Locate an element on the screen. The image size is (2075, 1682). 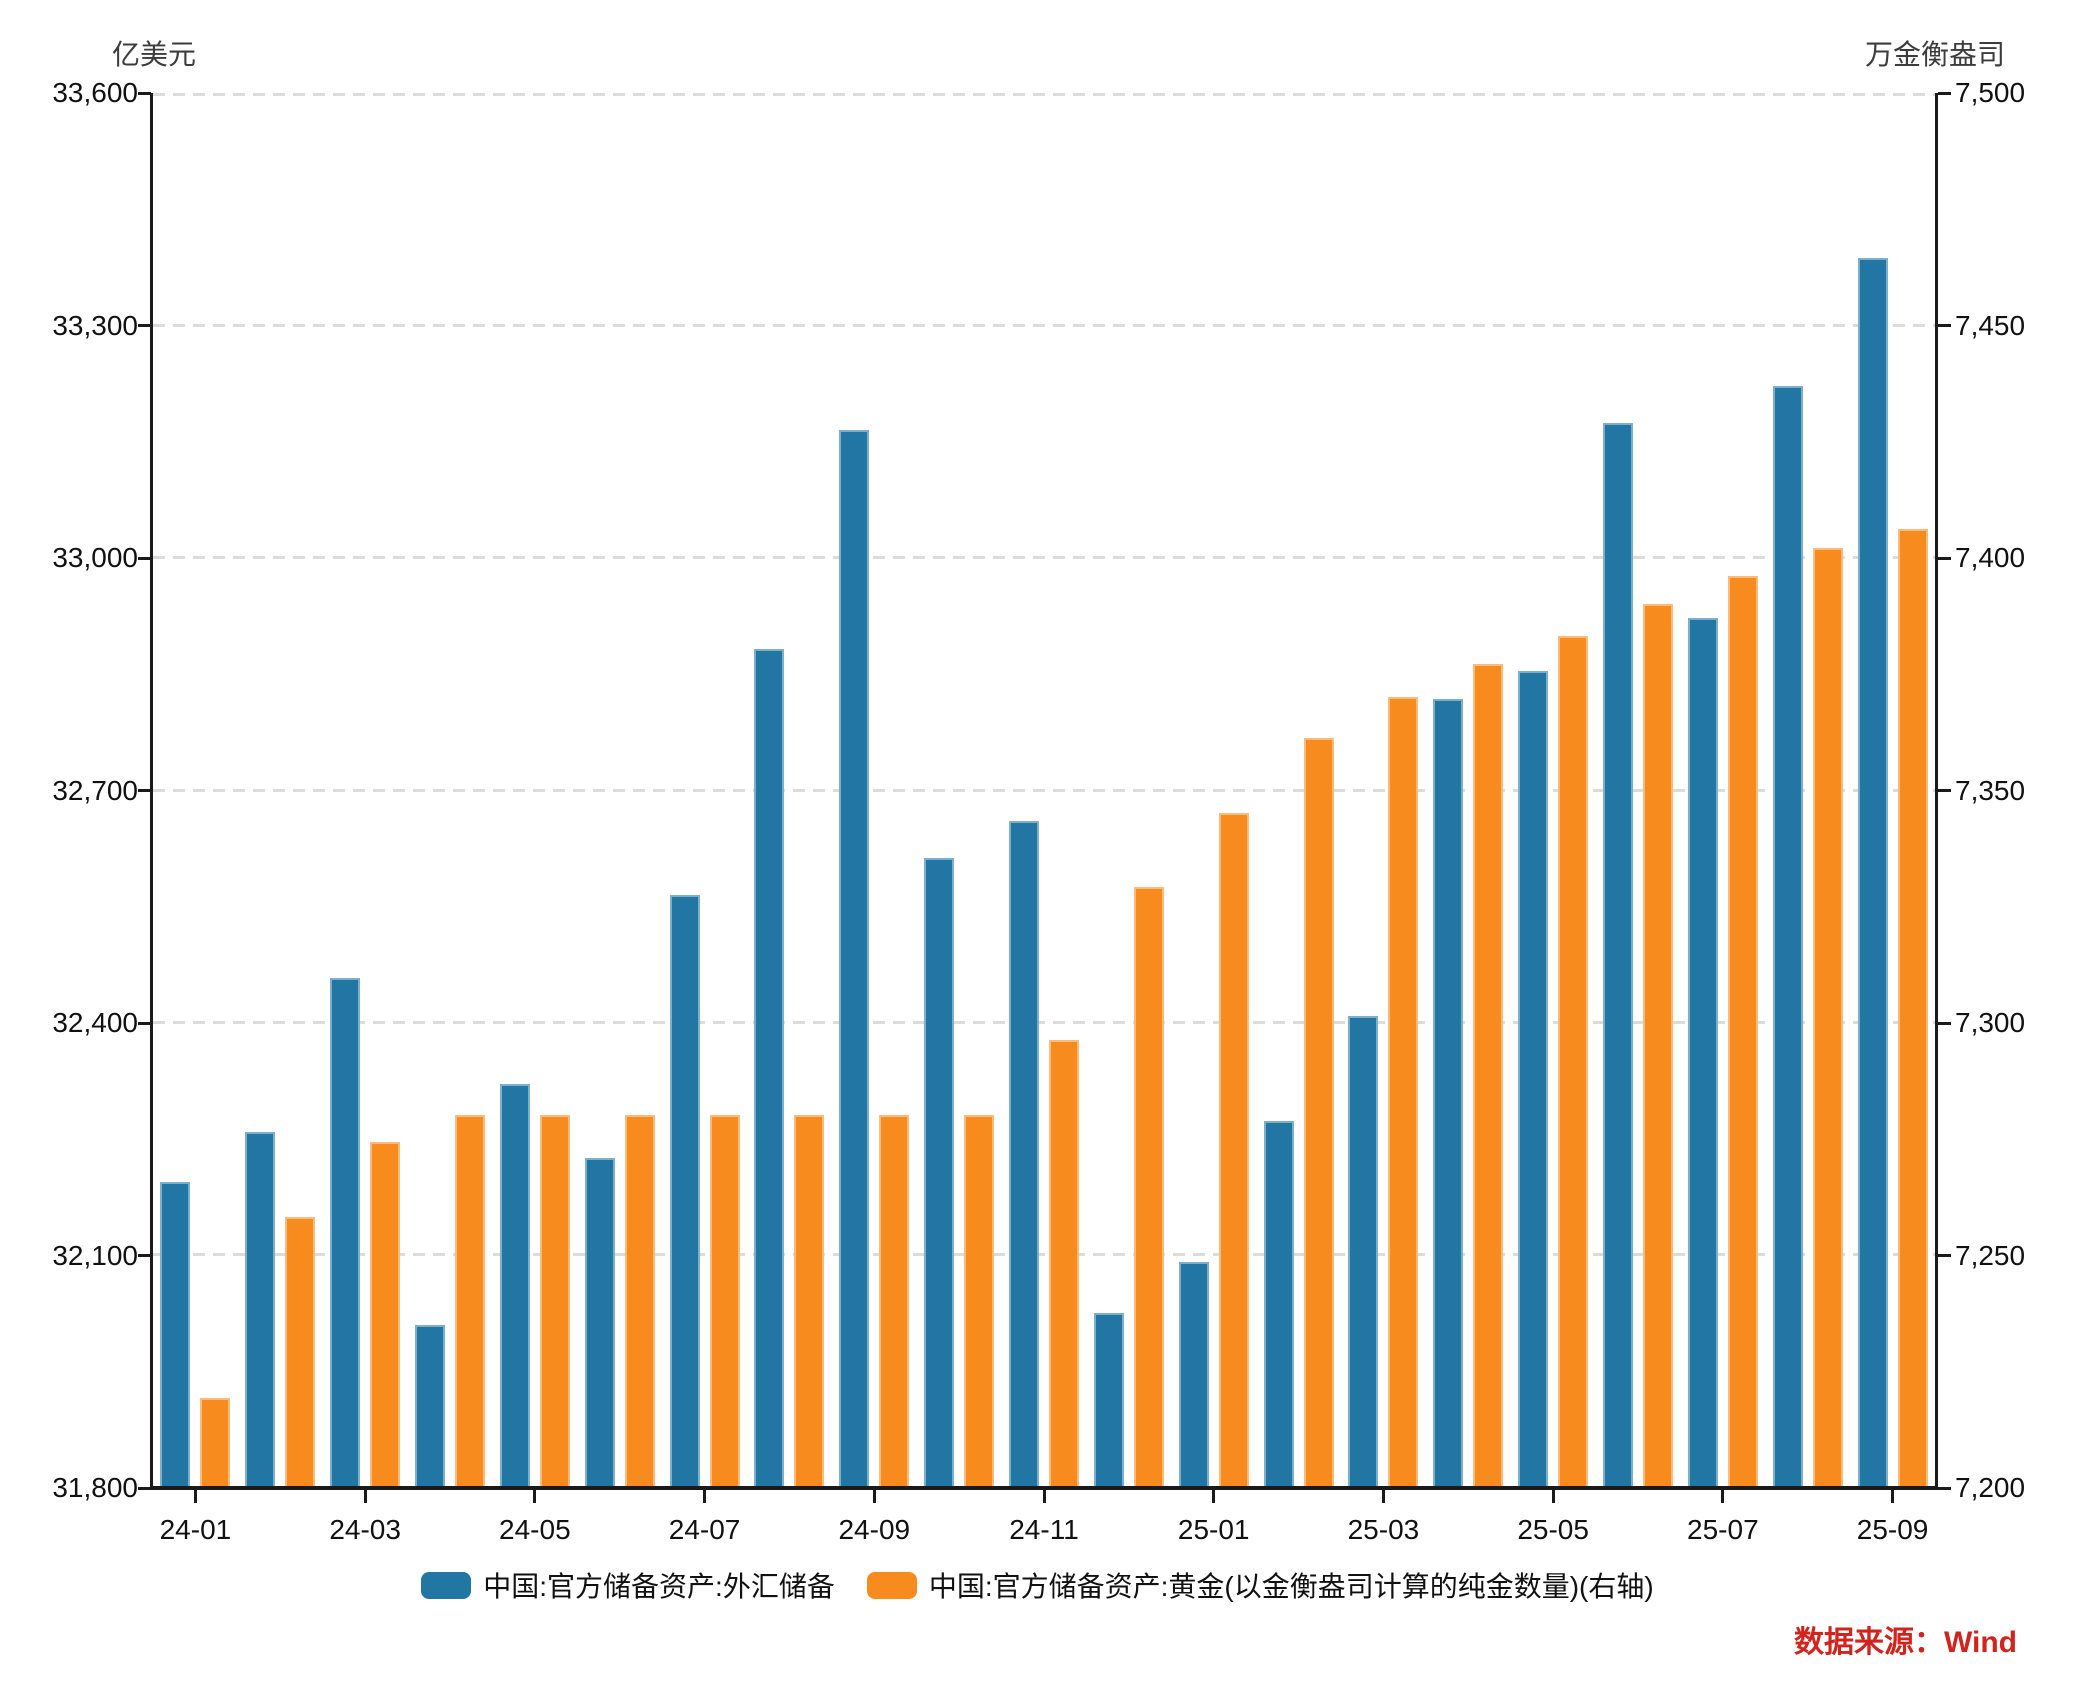
x-tick-label-24-05: 24-05 is located at coordinates (535, 1529).